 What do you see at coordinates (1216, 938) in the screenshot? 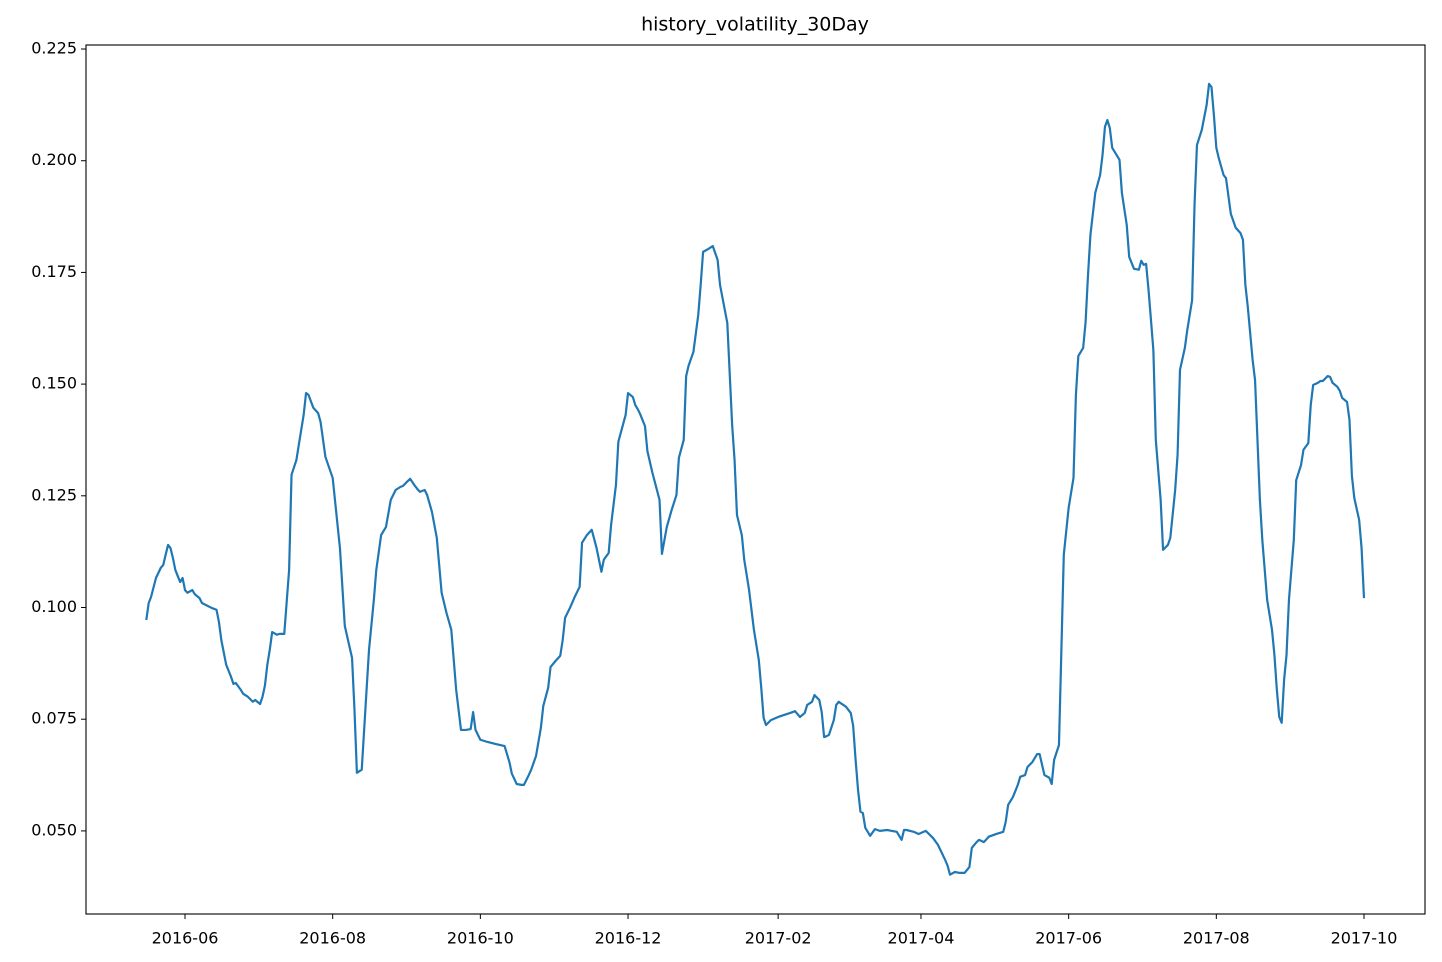
I see `x-tick-label: 2017-08` at bounding box center [1216, 938].